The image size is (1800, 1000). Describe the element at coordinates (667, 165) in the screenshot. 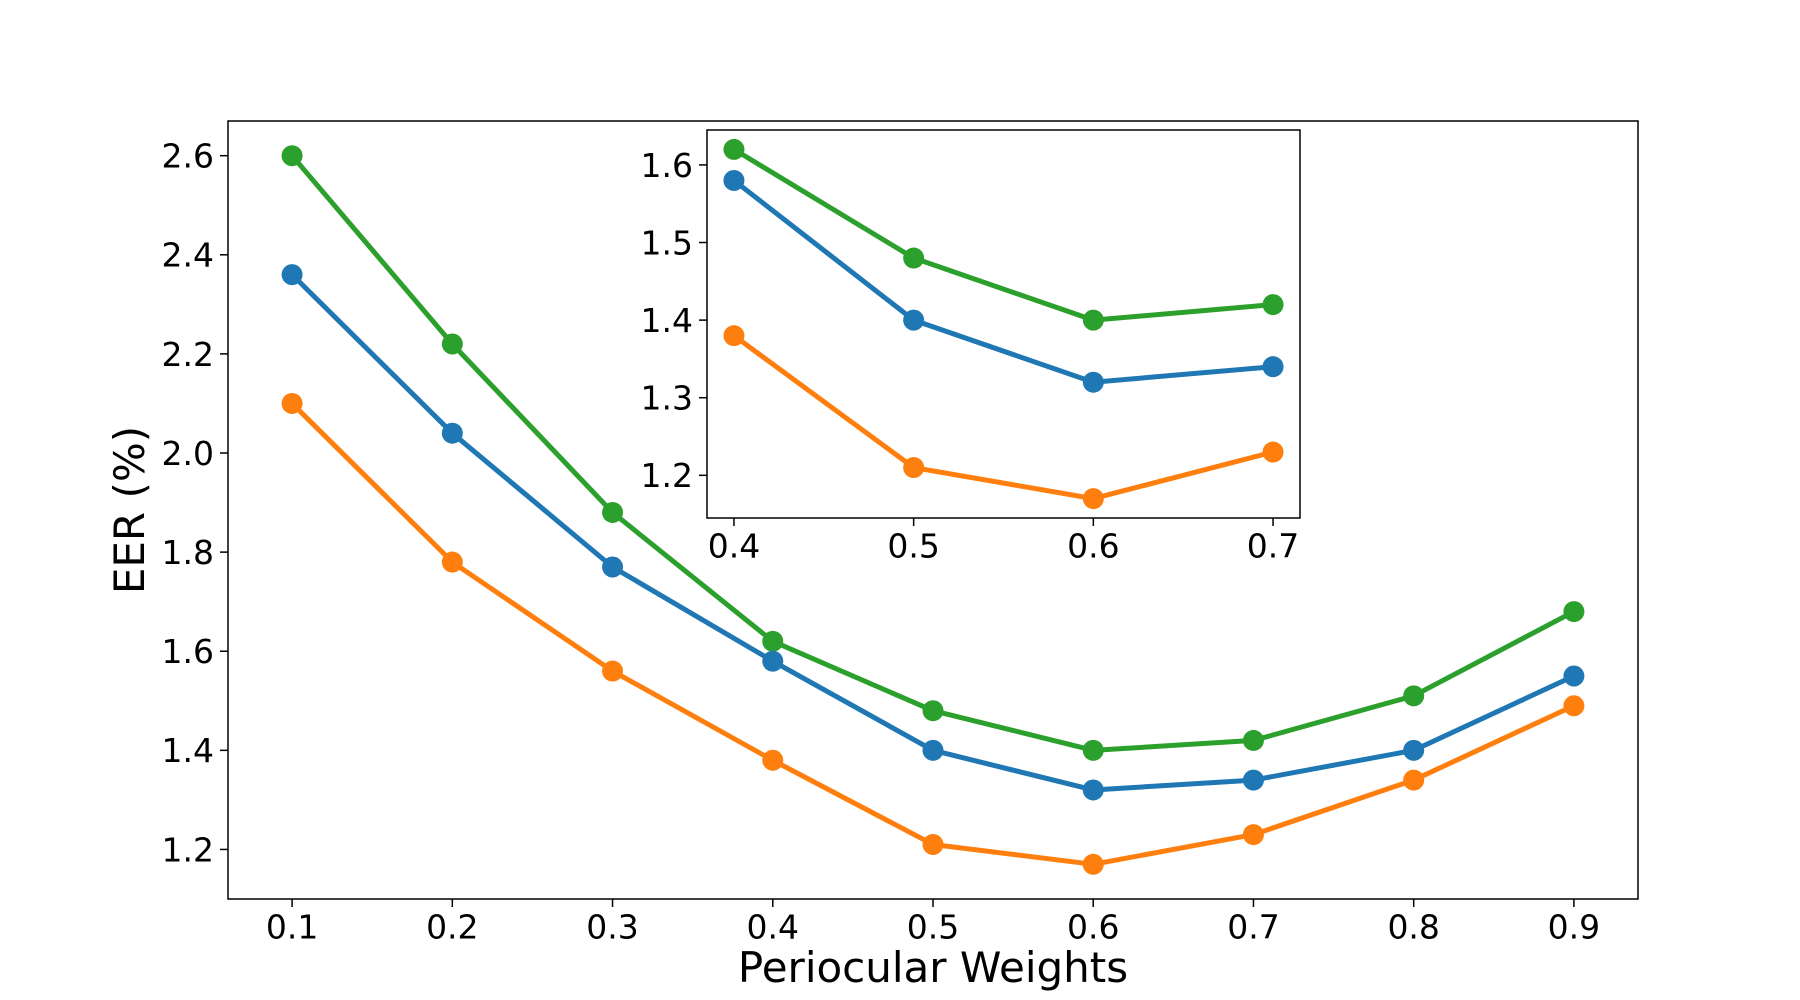

I see `inset-y-tick-label: 1.6` at that location.